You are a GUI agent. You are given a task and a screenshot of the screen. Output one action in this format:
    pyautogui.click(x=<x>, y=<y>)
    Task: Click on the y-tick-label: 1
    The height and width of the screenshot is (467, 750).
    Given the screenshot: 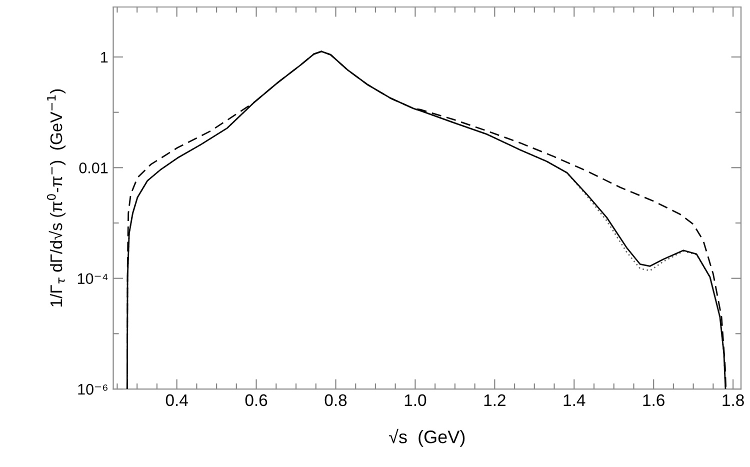 What is the action you would take?
    pyautogui.click(x=104, y=57)
    